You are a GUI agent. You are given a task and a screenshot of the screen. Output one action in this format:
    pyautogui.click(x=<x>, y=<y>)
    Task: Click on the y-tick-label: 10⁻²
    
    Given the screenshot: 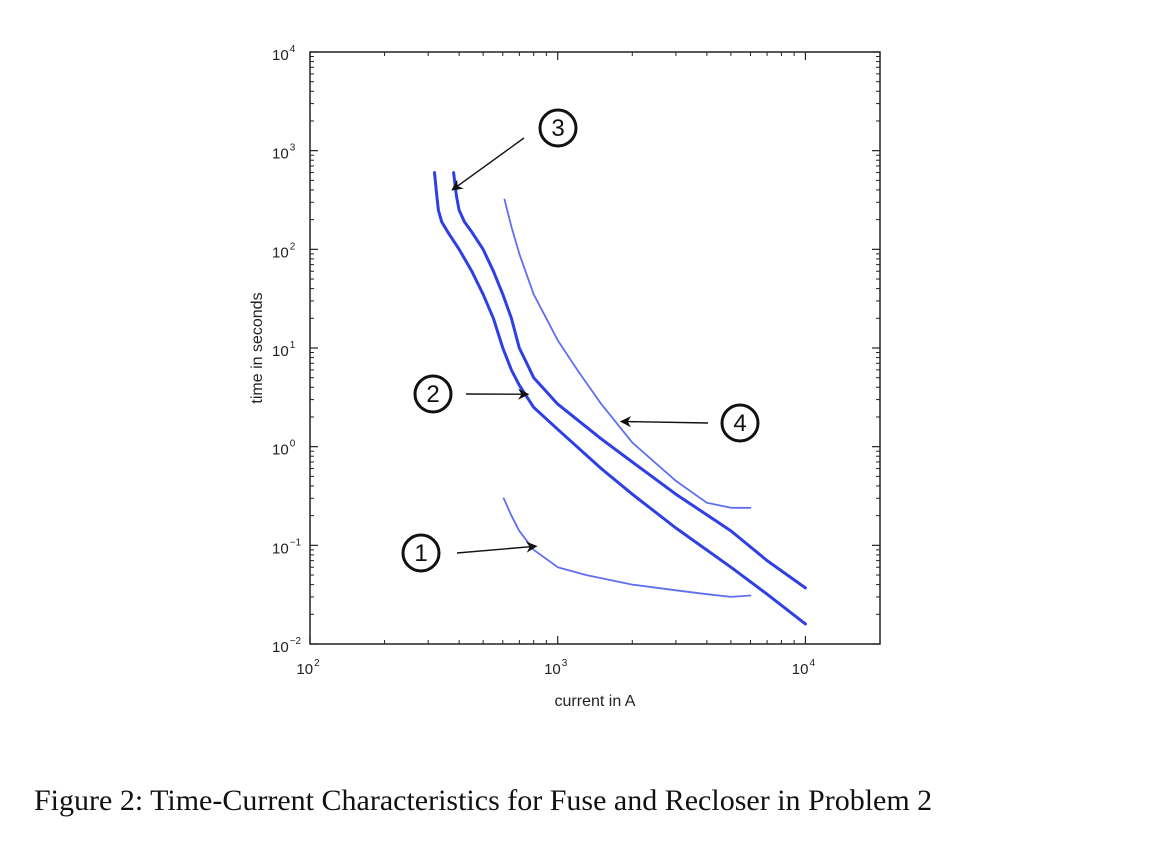 What is the action you would take?
    pyautogui.click(x=287, y=646)
    